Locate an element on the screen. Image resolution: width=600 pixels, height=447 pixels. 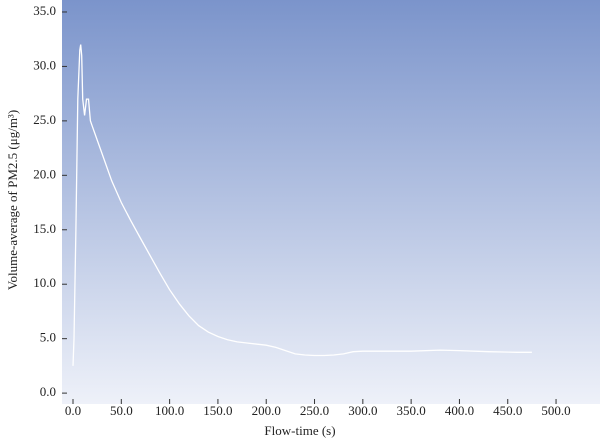
x-tick-label: 400.0 is located at coordinates (459, 410).